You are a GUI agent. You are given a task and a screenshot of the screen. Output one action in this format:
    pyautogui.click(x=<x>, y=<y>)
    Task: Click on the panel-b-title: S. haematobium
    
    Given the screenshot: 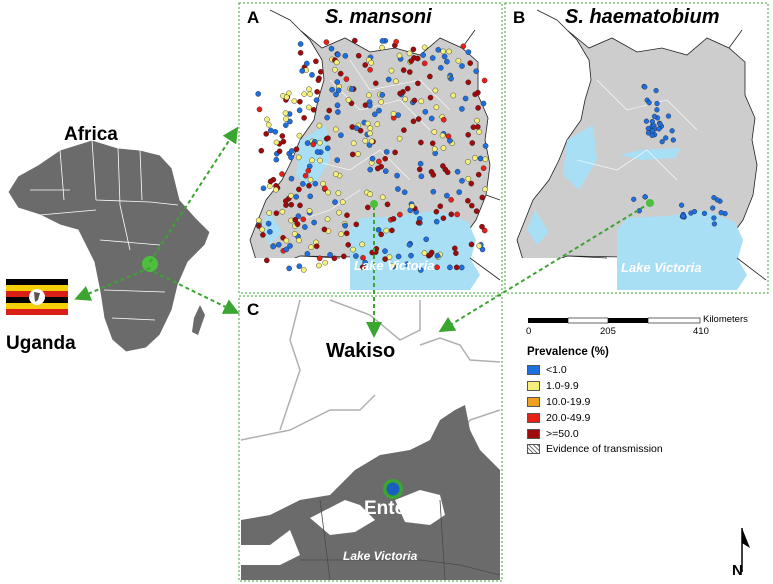 What is the action you would take?
    pyautogui.click(x=642, y=17)
    